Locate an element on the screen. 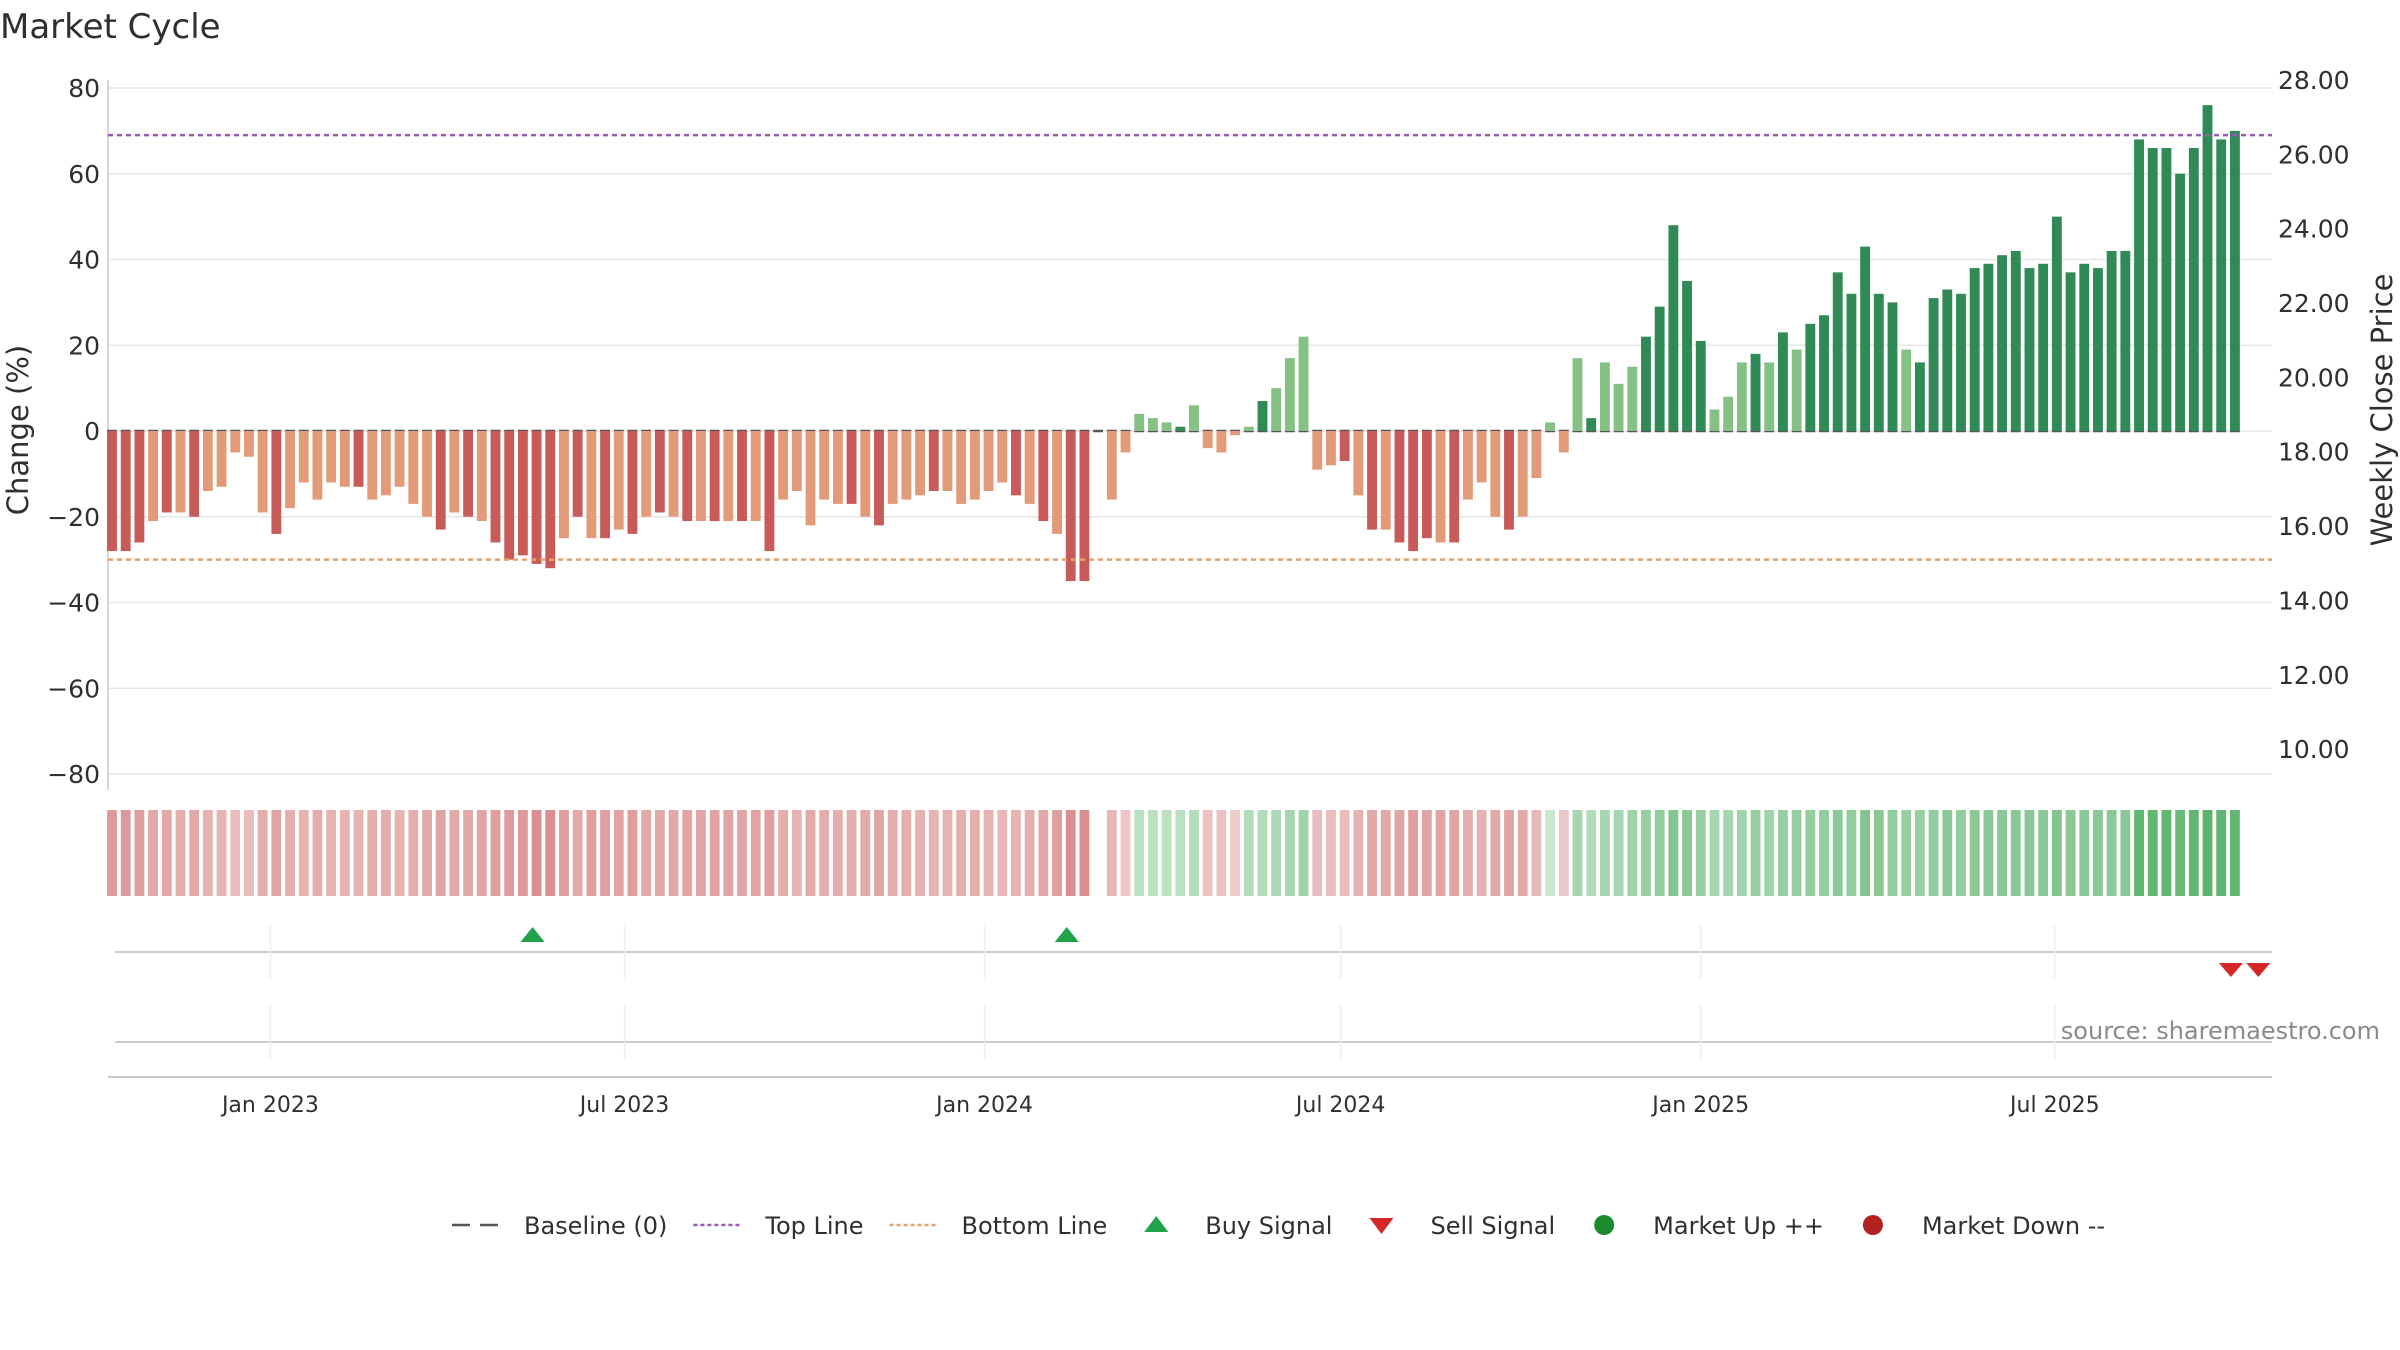 The width and height of the screenshot is (2400, 1350). y-axis-title: Change (%) is located at coordinates (18, 430).